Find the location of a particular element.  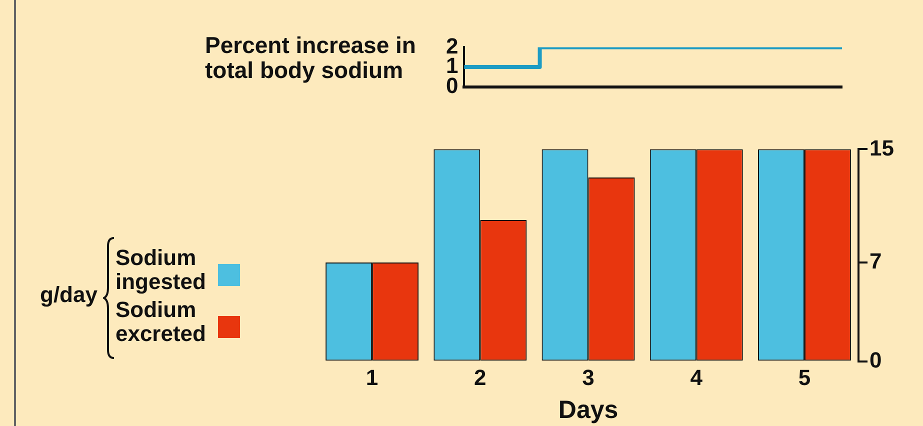

legend-label: Sodium excreted is located at coordinates (161, 321).